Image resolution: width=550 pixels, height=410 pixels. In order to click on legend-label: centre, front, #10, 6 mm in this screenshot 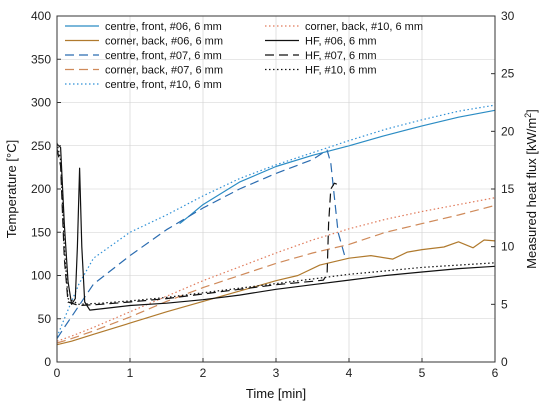, I will do `click(163, 85)`.